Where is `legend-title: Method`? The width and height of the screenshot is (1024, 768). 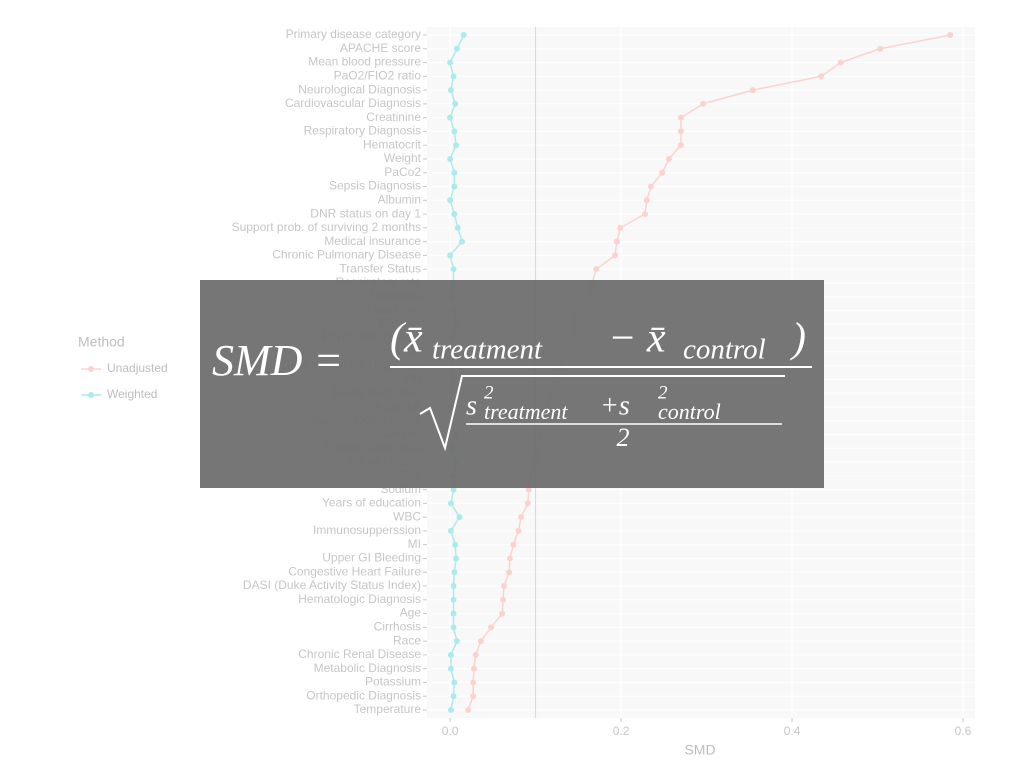 legend-title: Method is located at coordinates (101, 342).